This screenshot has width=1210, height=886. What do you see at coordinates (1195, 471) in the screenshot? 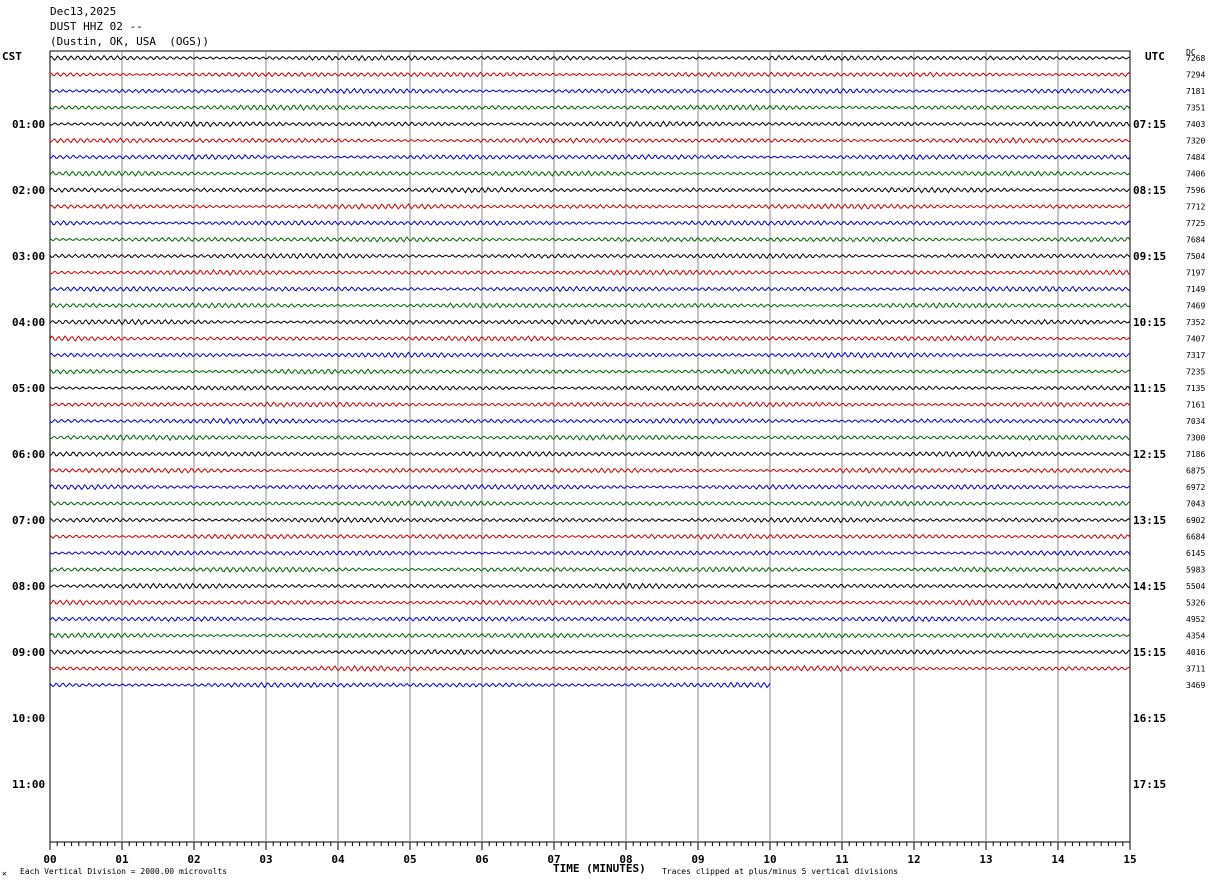
I see `dc-offset-label: 6875` at bounding box center [1195, 471].